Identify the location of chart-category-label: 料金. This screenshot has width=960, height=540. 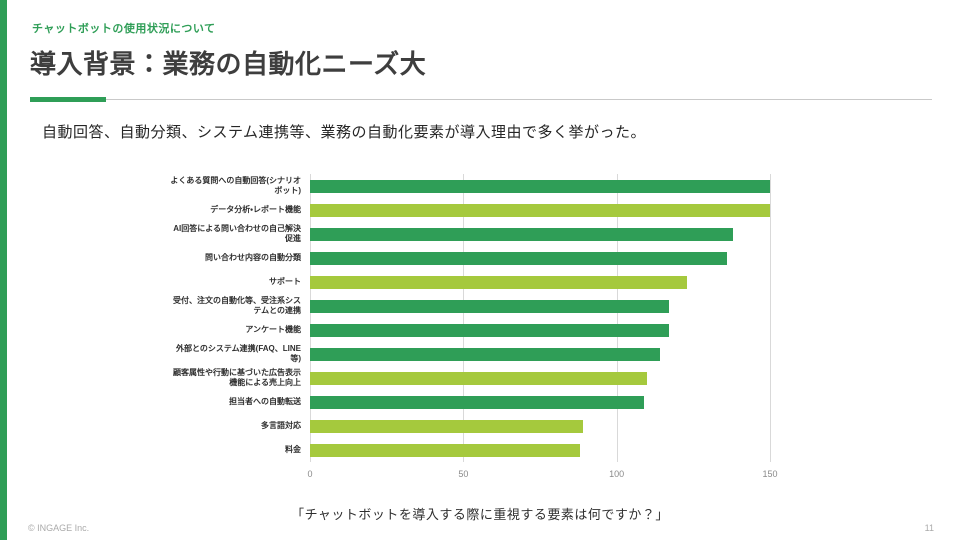
(293, 449).